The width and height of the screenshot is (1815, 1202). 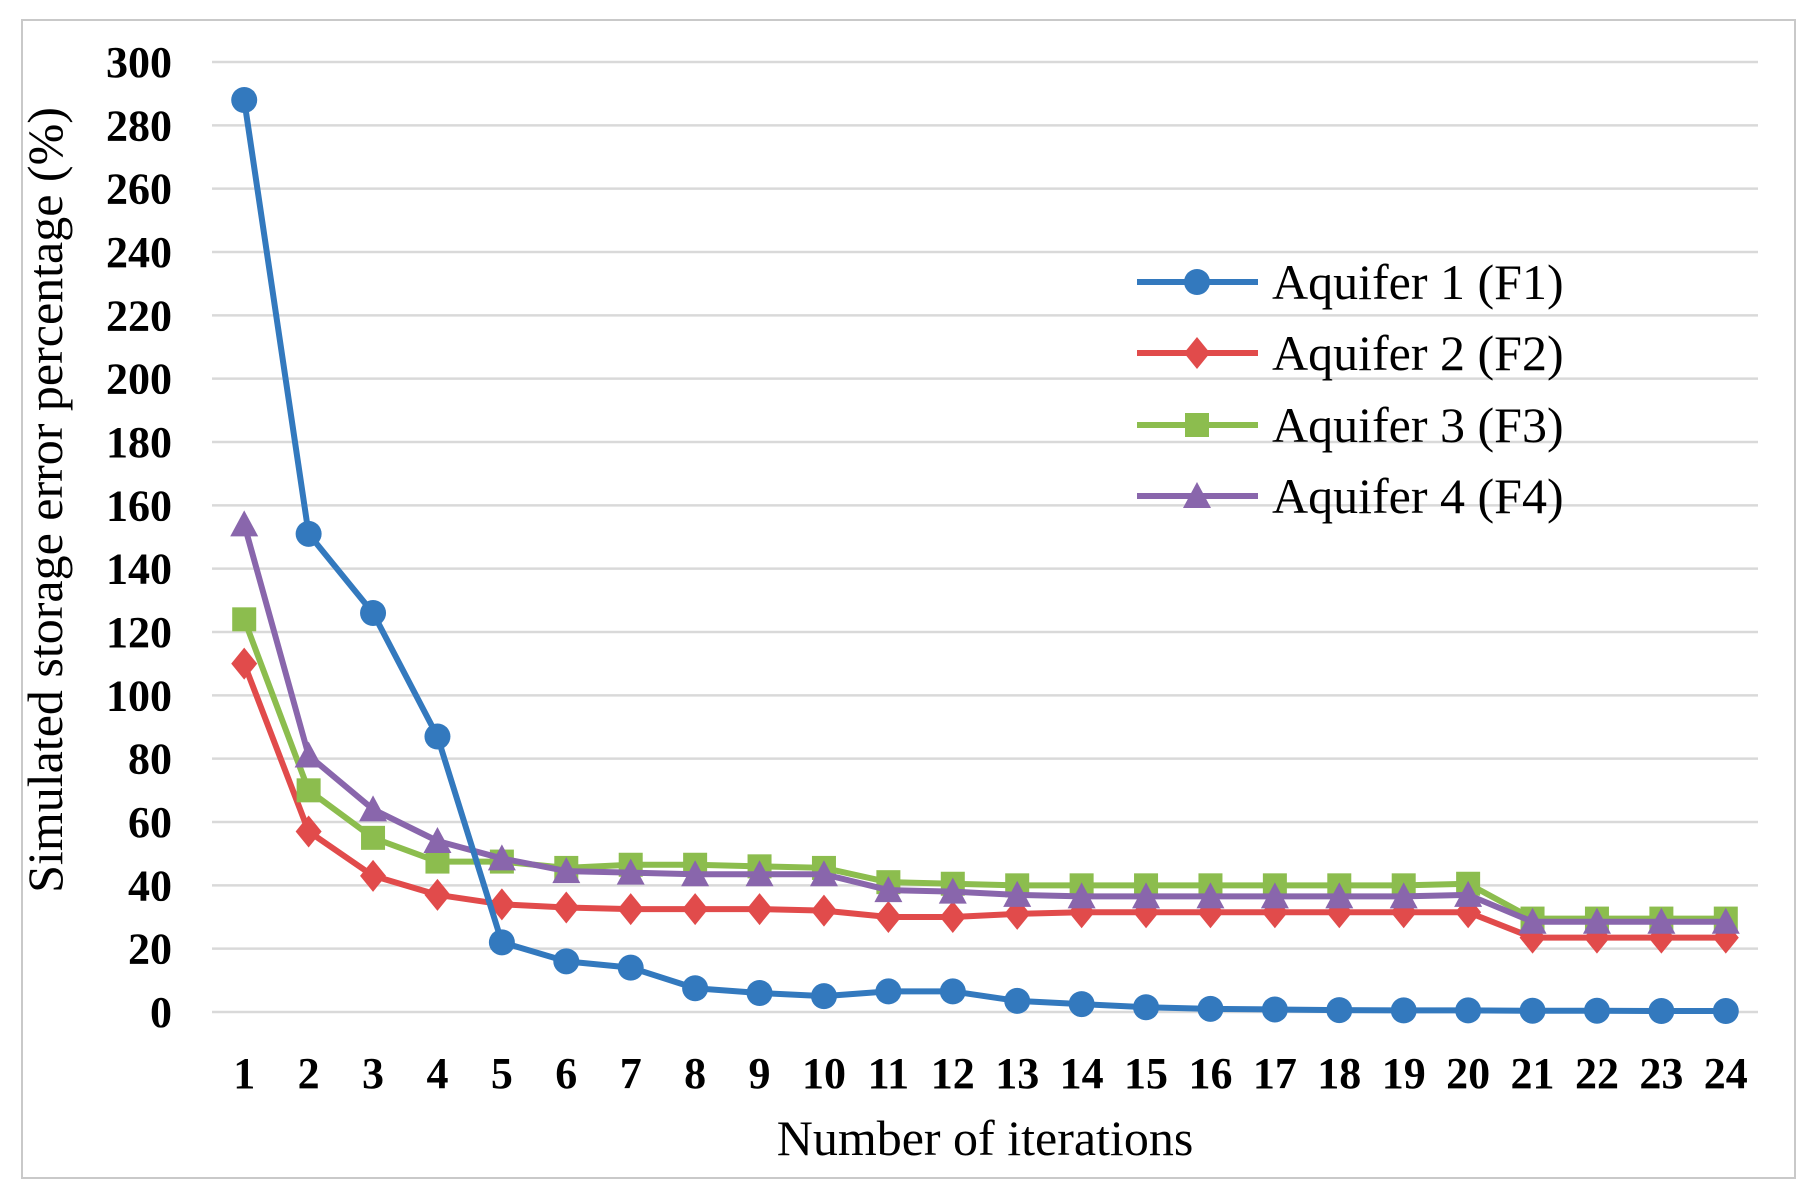 I want to click on y-tick-label: 120, so click(x=139, y=632).